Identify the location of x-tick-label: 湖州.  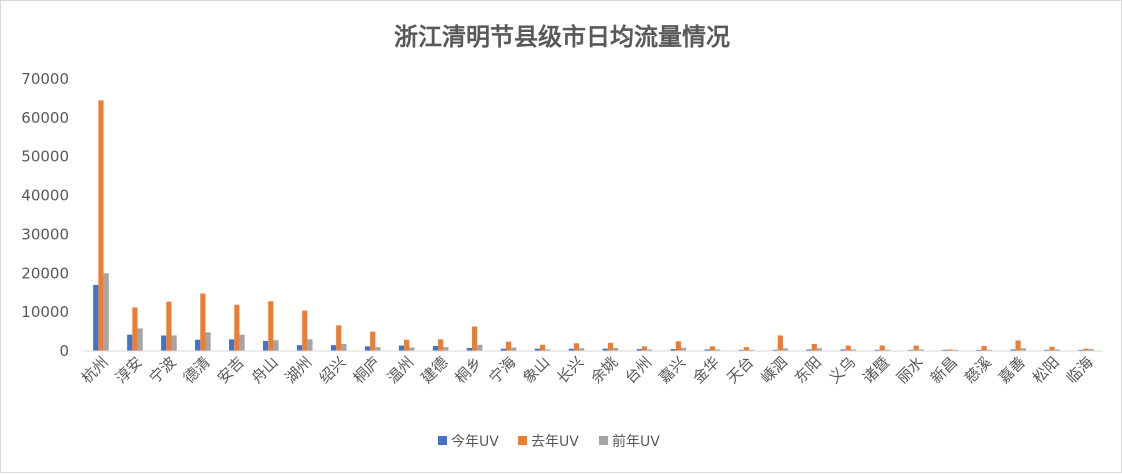
(299, 370).